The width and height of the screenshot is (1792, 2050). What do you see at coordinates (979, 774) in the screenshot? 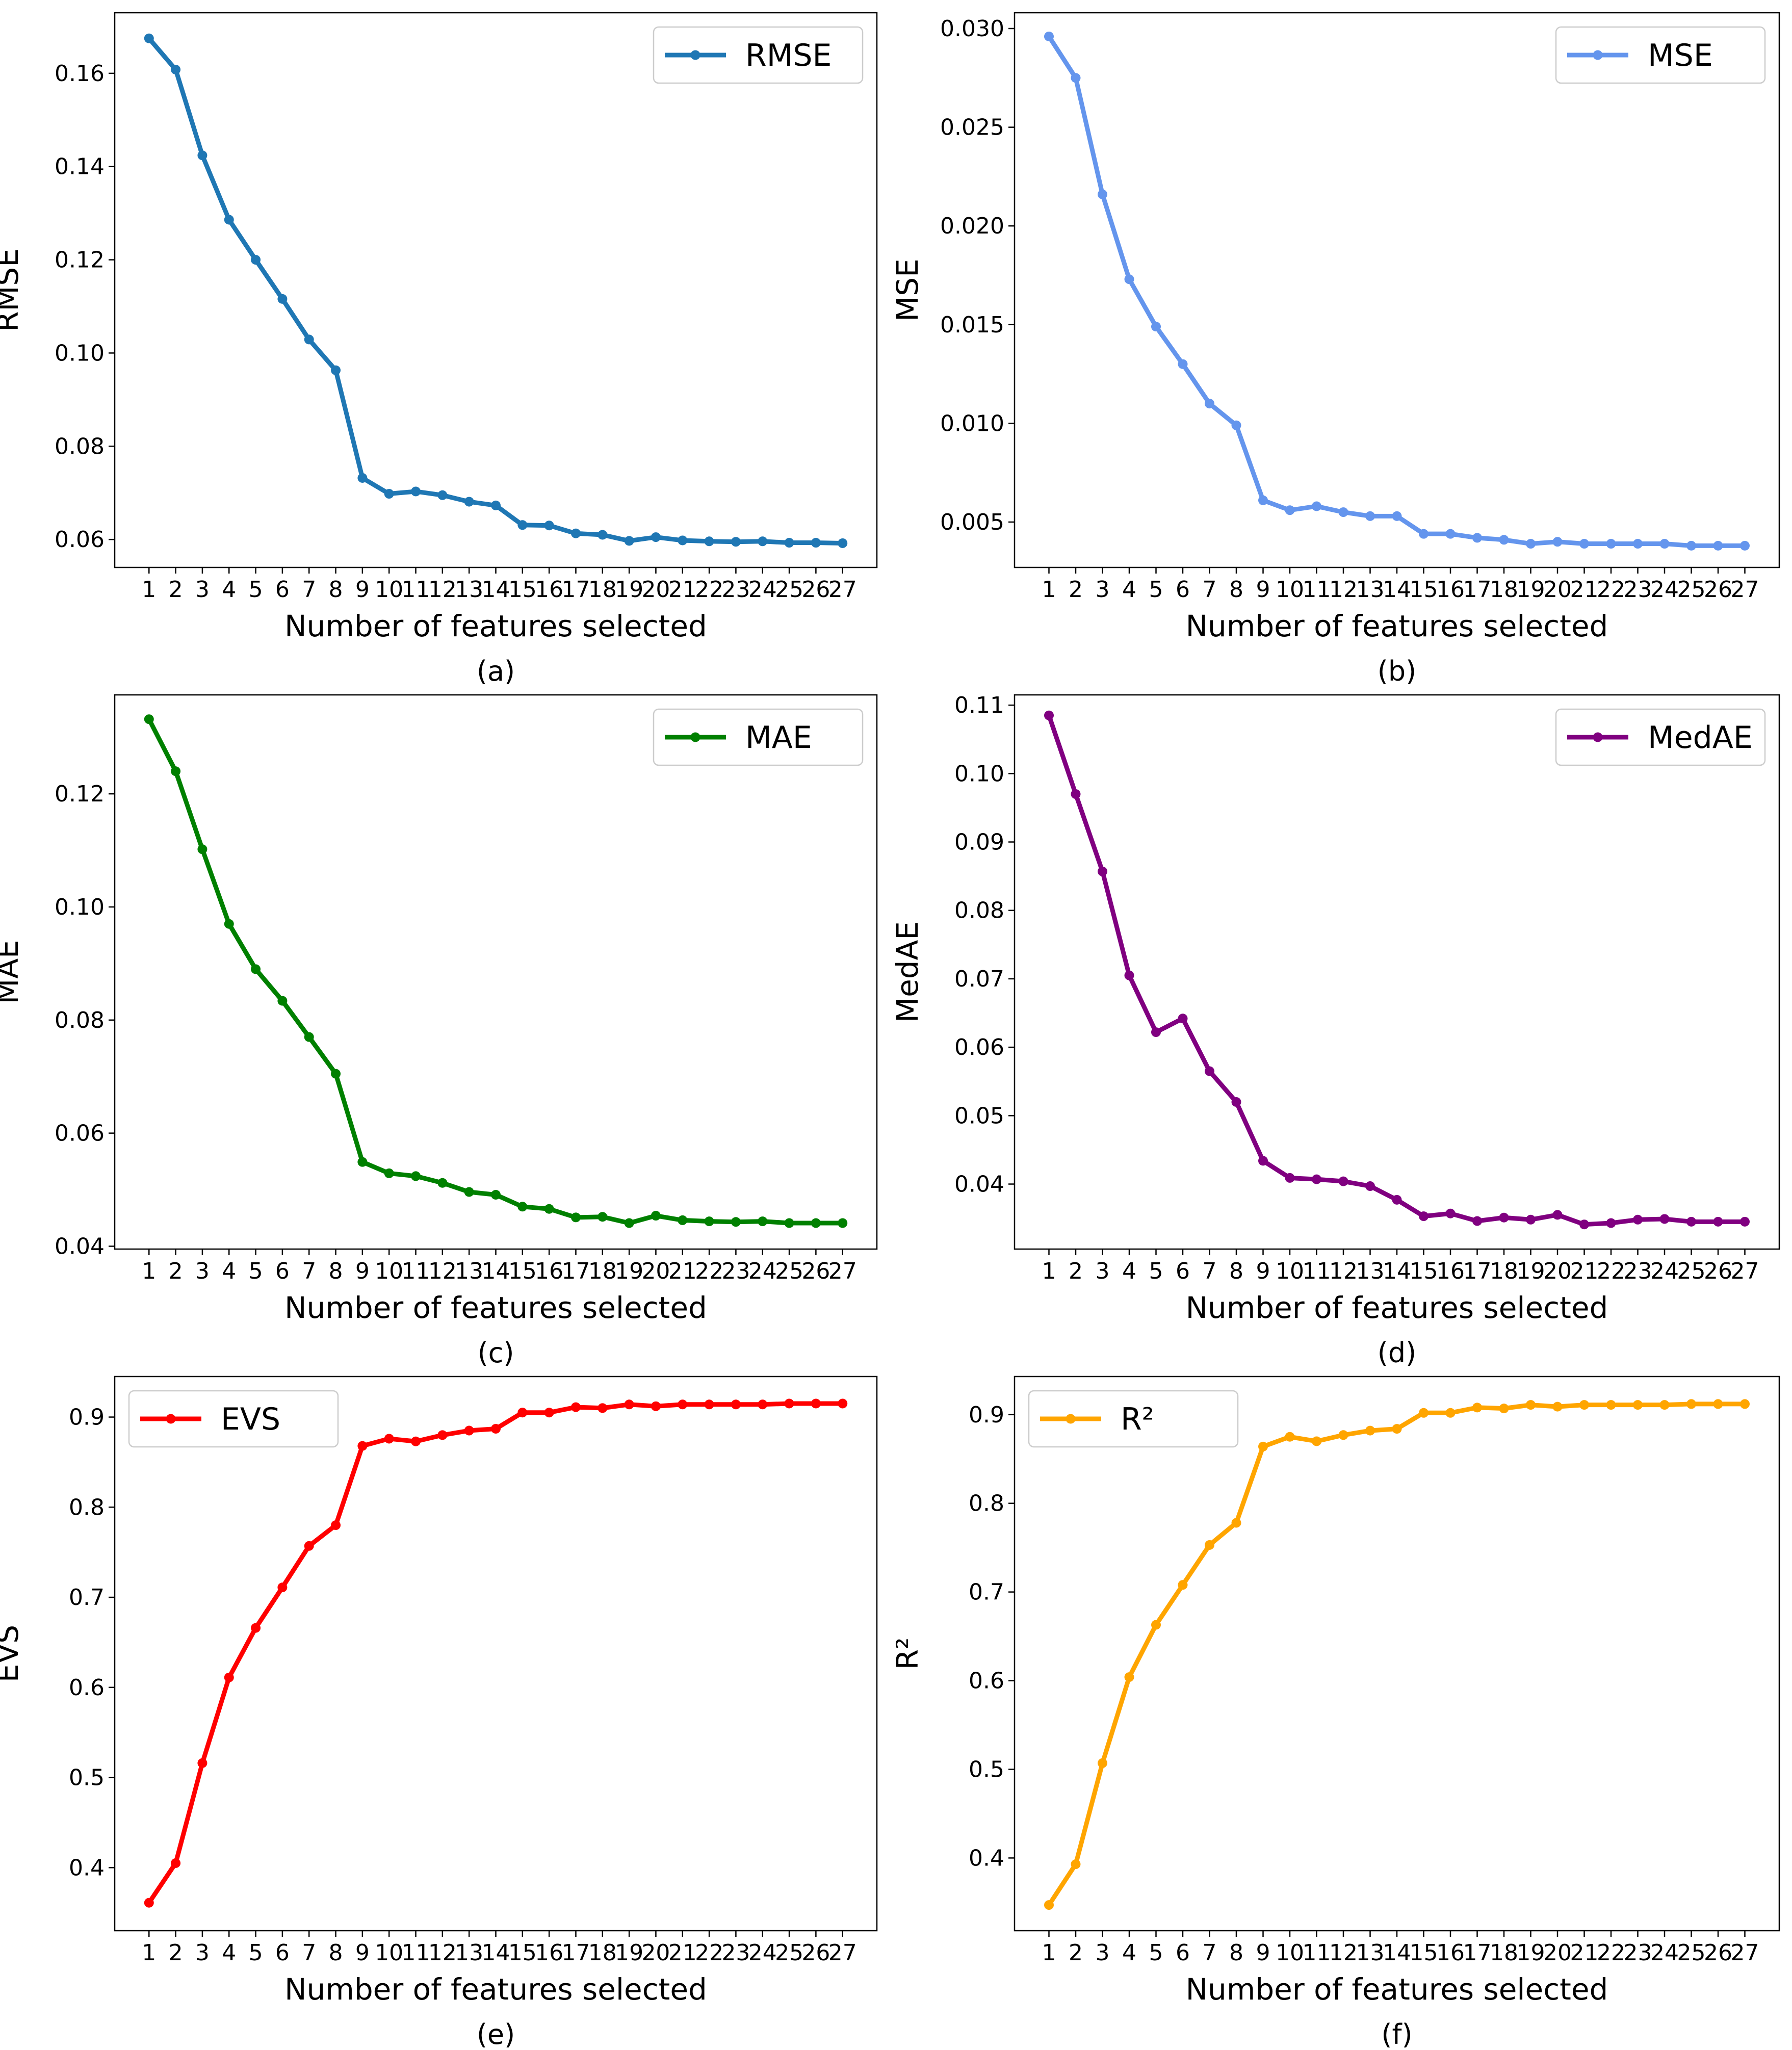
I see `y-tick-label: 0.10` at bounding box center [979, 774].